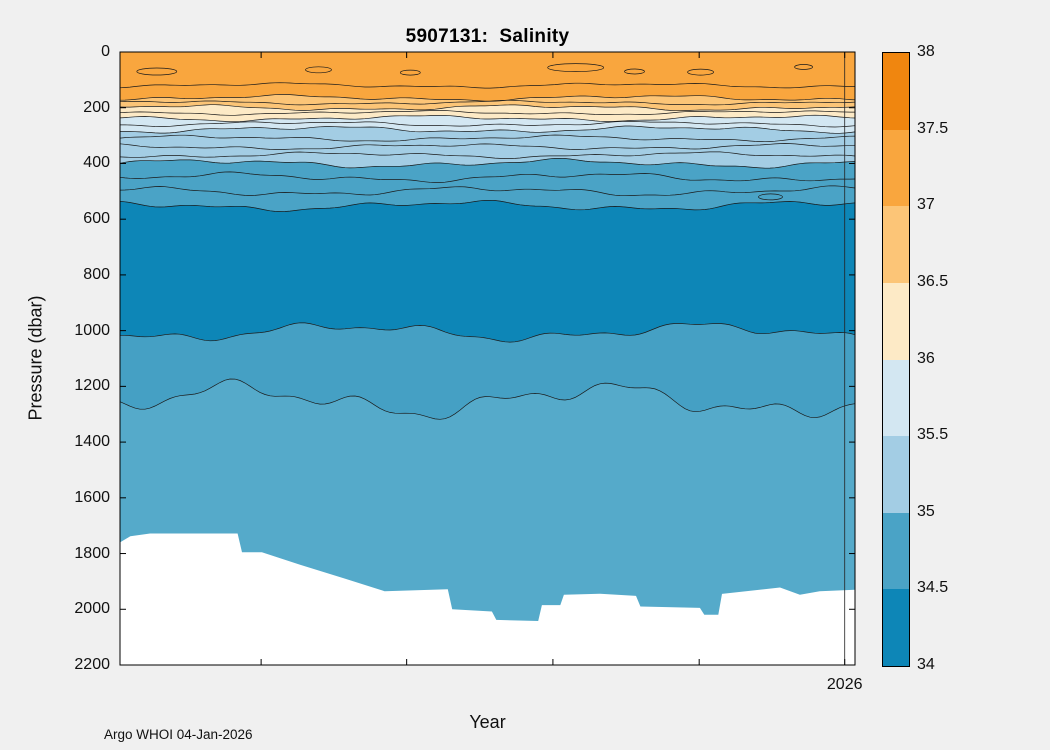  I want to click on colorbar-tick-label-34: 34, so click(926, 664).